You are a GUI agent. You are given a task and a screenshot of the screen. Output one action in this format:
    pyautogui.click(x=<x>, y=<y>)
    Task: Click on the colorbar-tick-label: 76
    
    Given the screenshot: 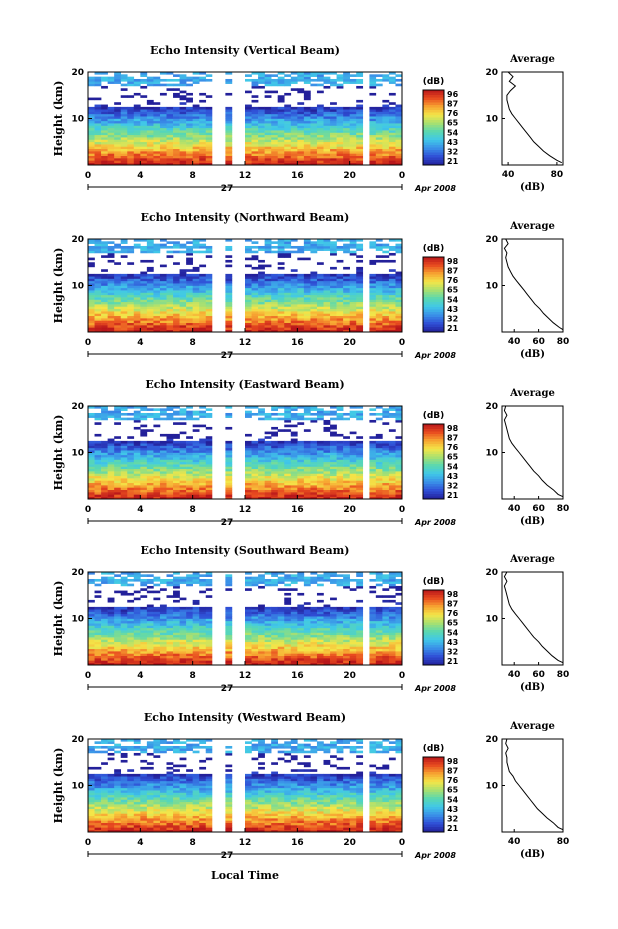 What is the action you would take?
    pyautogui.click(x=453, y=280)
    